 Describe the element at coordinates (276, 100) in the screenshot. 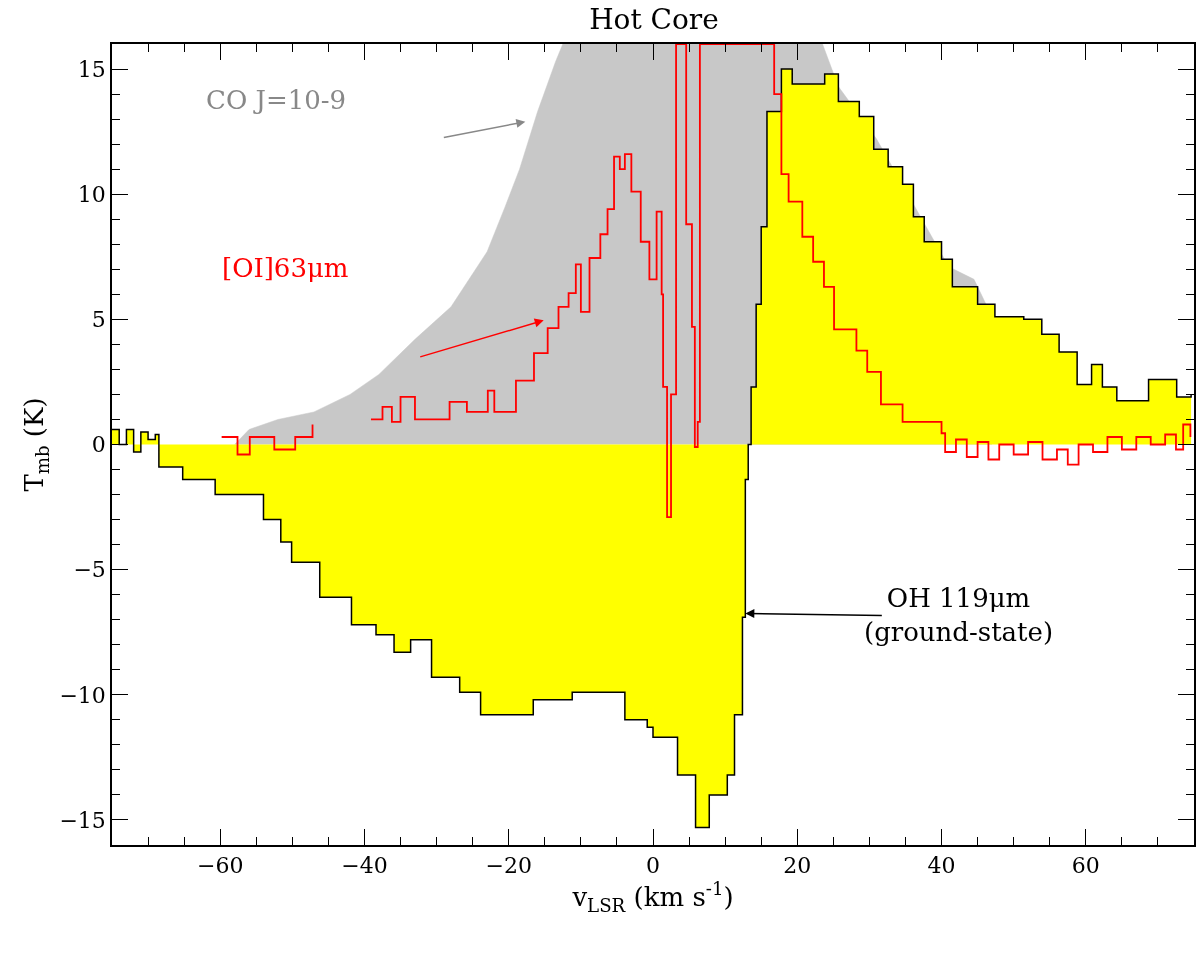

I see `annotation: CO J=10-9` at that location.